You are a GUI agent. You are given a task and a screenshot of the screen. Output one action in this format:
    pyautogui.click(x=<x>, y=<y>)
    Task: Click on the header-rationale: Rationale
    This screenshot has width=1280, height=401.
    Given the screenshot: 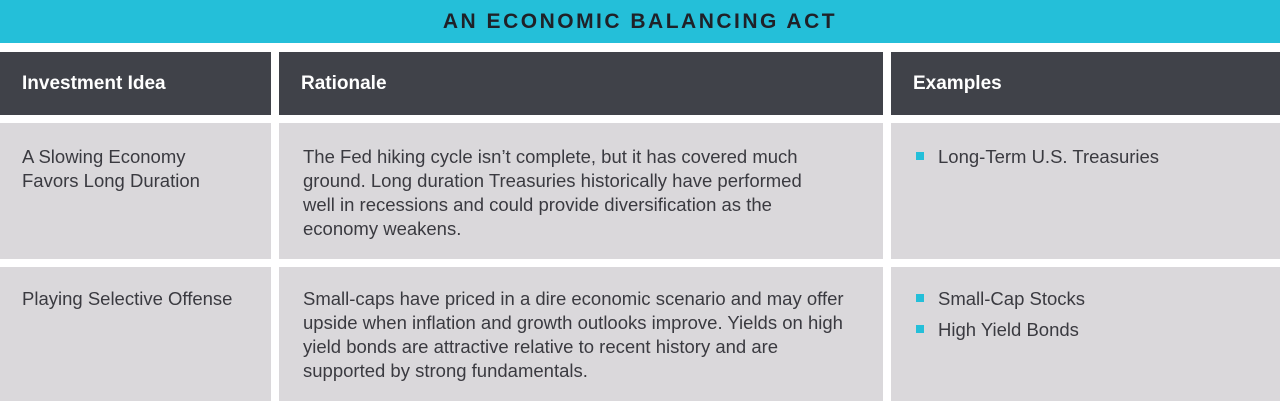 What is the action you would take?
    pyautogui.click(x=581, y=83)
    